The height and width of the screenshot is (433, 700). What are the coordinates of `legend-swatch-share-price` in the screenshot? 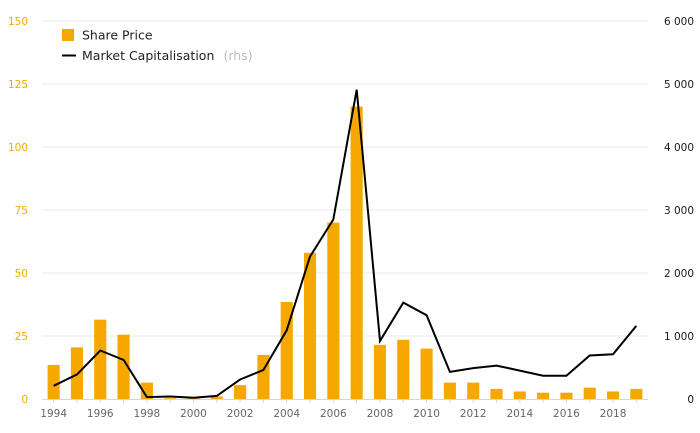 It's located at (68, 35).